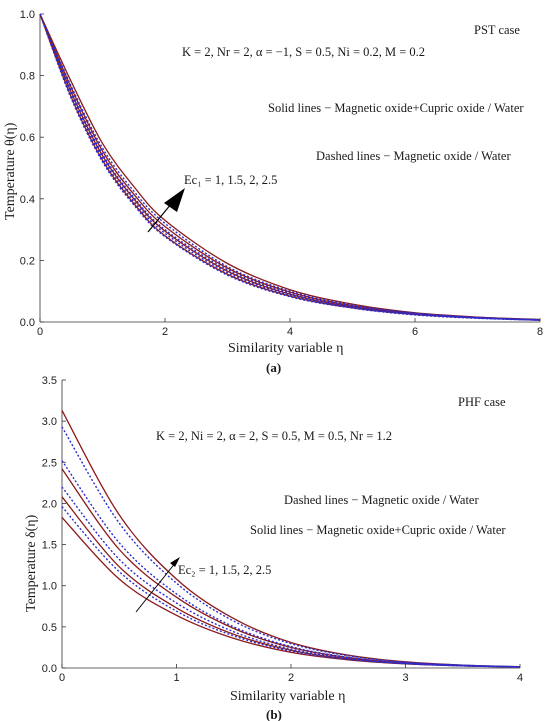 The image size is (550, 721). What do you see at coordinates (285, 348) in the screenshot?
I see `chart-a-xlabel: Similarity variable η` at bounding box center [285, 348].